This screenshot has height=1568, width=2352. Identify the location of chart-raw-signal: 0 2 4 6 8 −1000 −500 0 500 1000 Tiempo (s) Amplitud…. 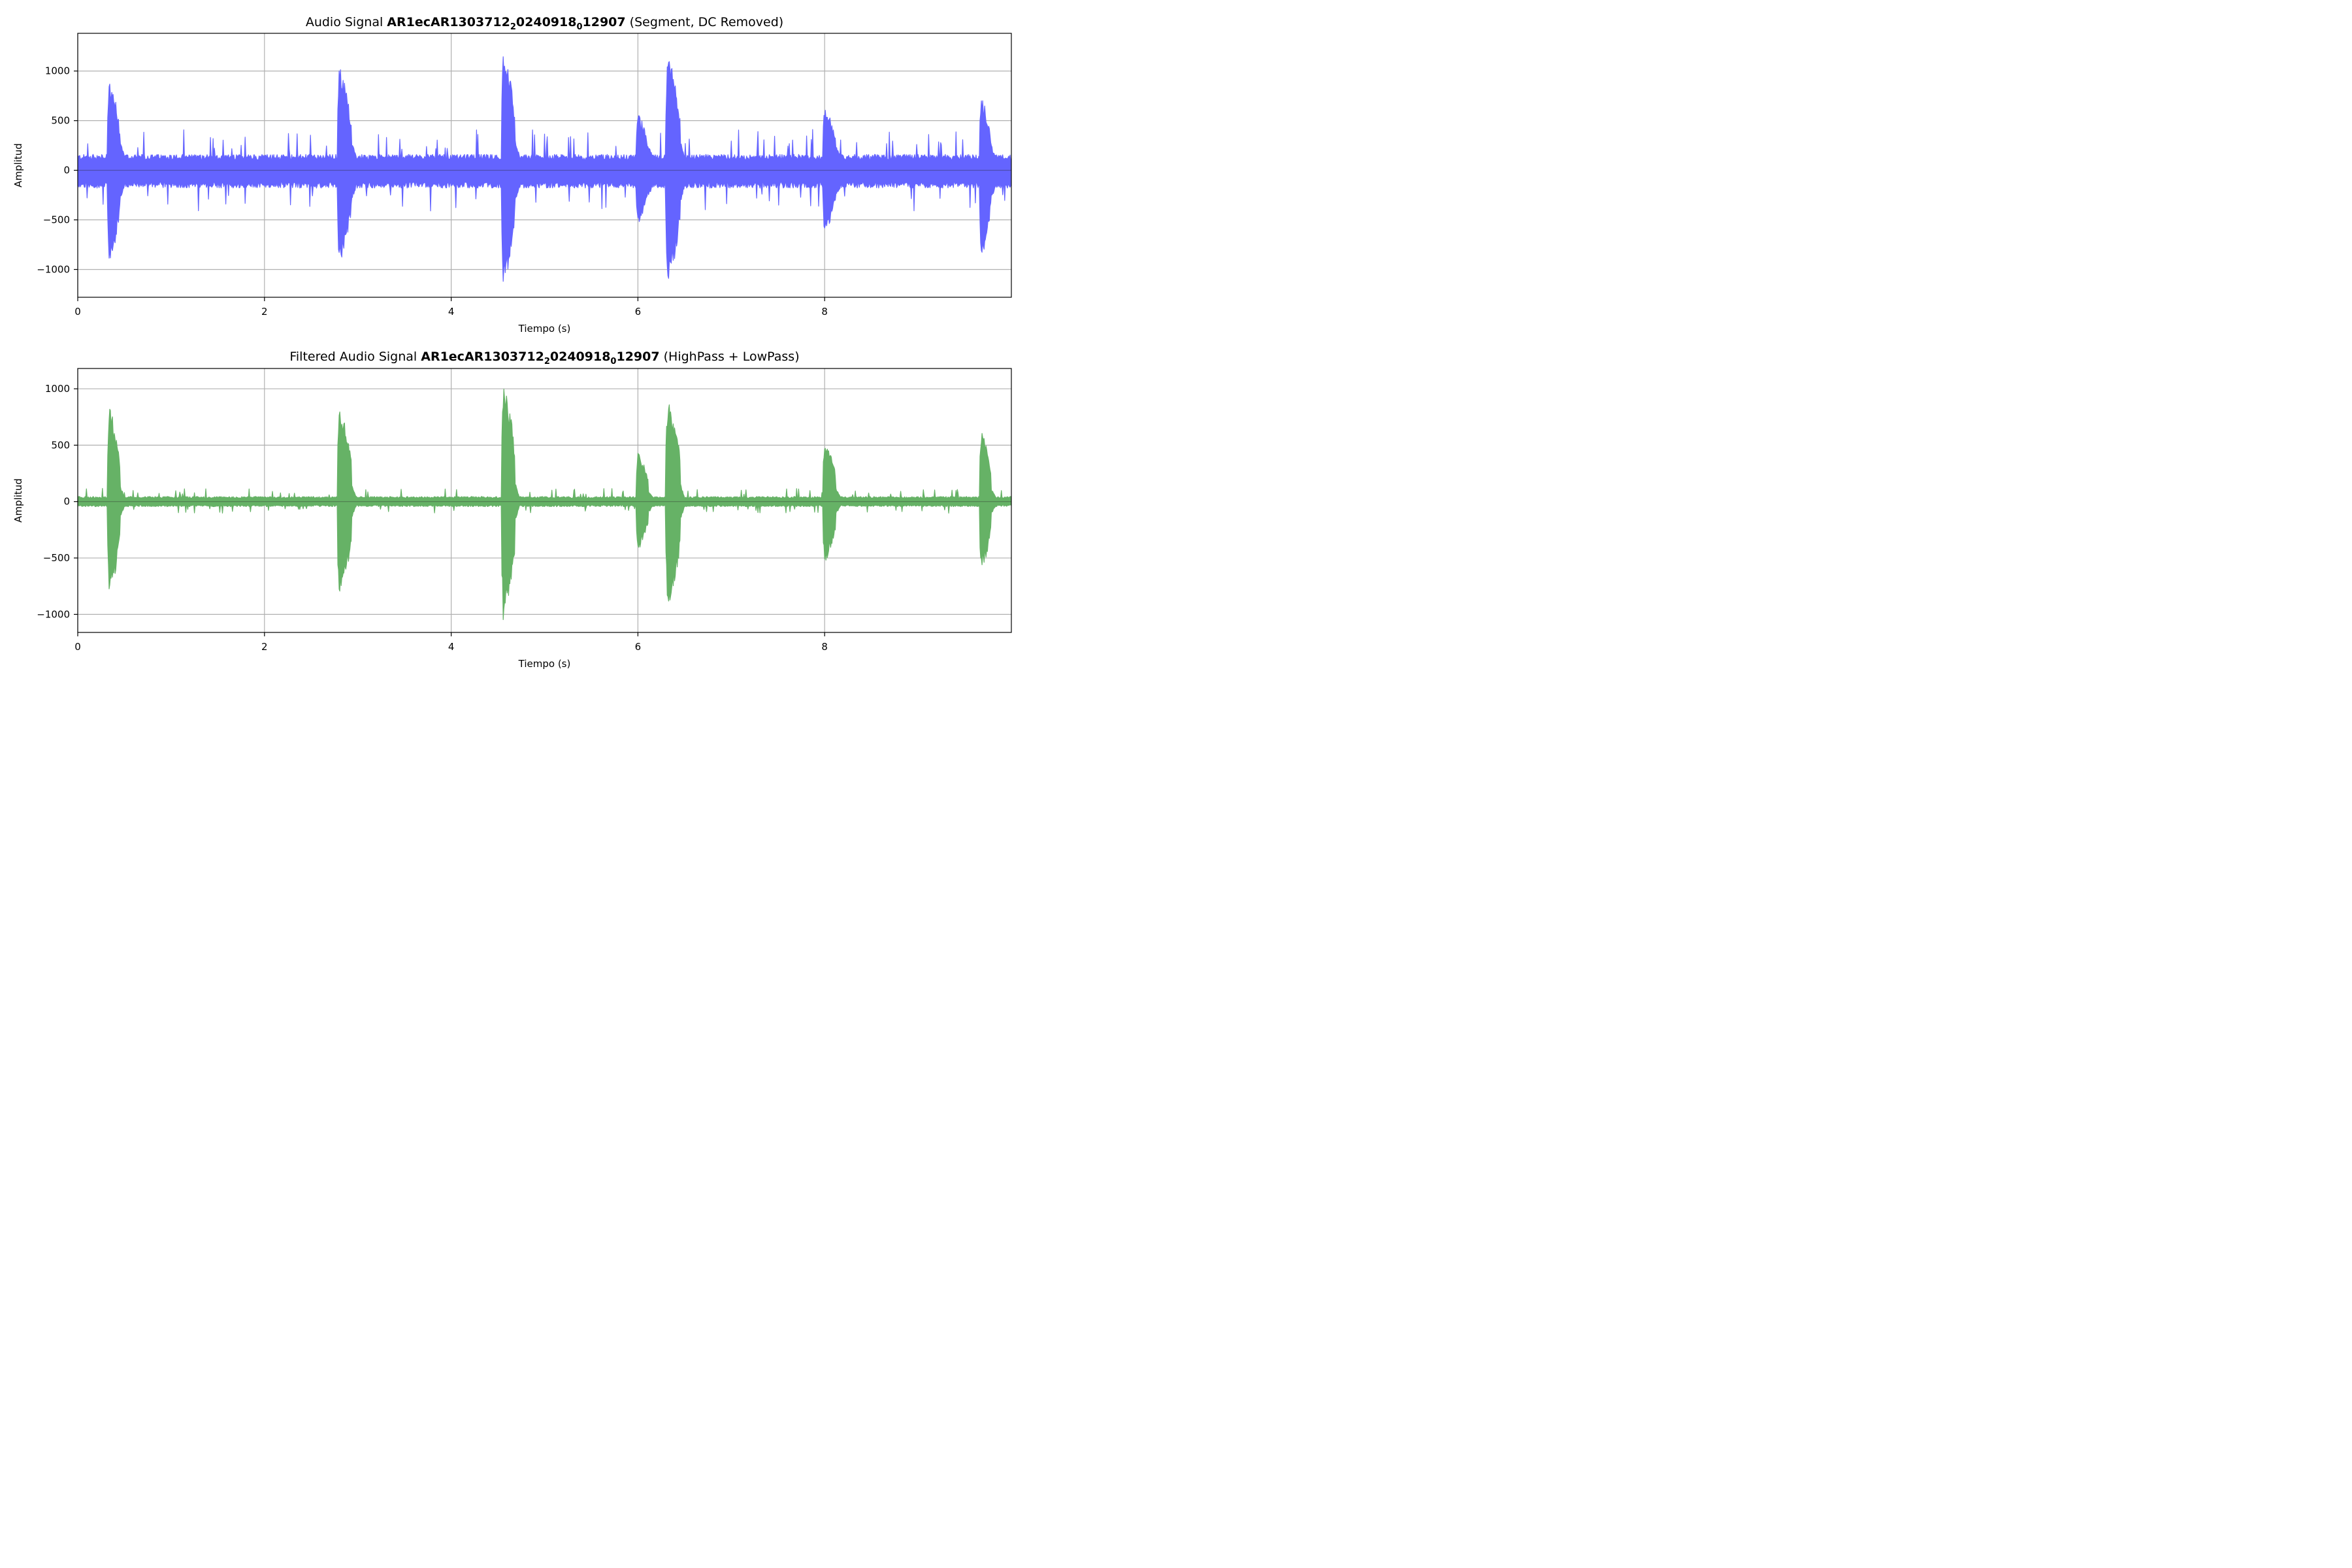
(512, 175).